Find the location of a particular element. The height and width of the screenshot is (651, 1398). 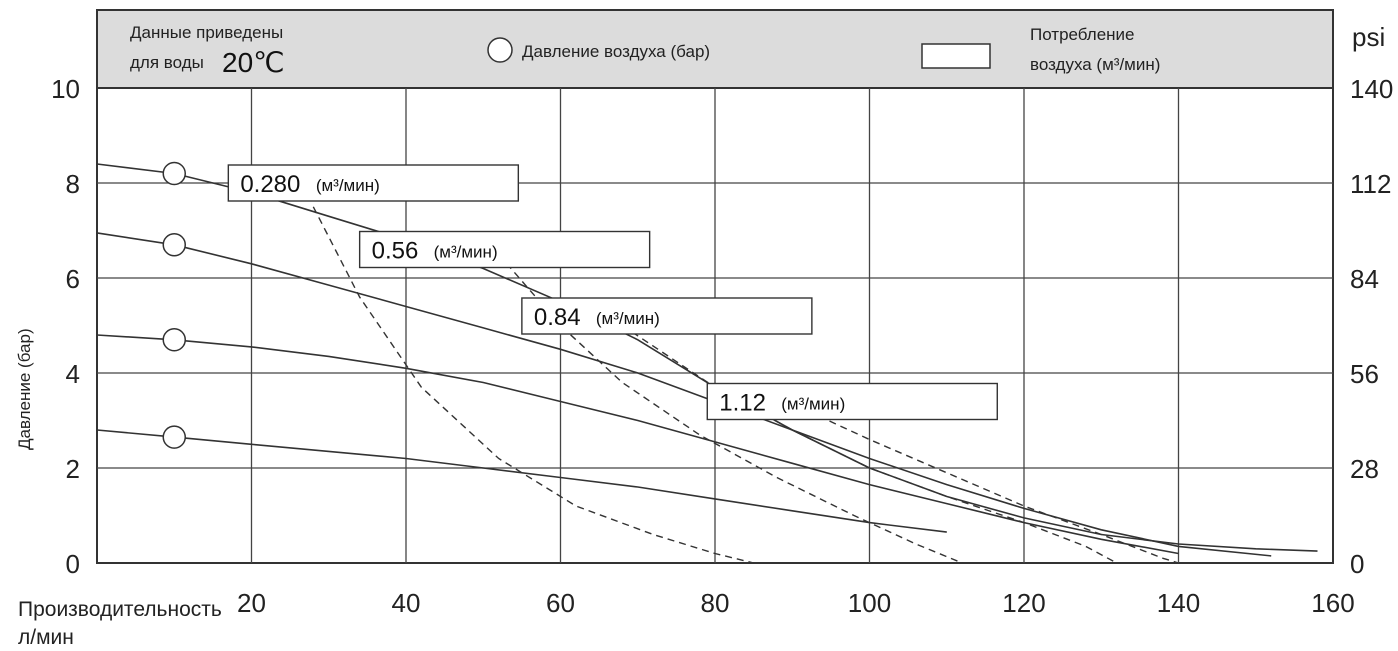

y2-axis-label: psi is located at coordinates (1368, 37).